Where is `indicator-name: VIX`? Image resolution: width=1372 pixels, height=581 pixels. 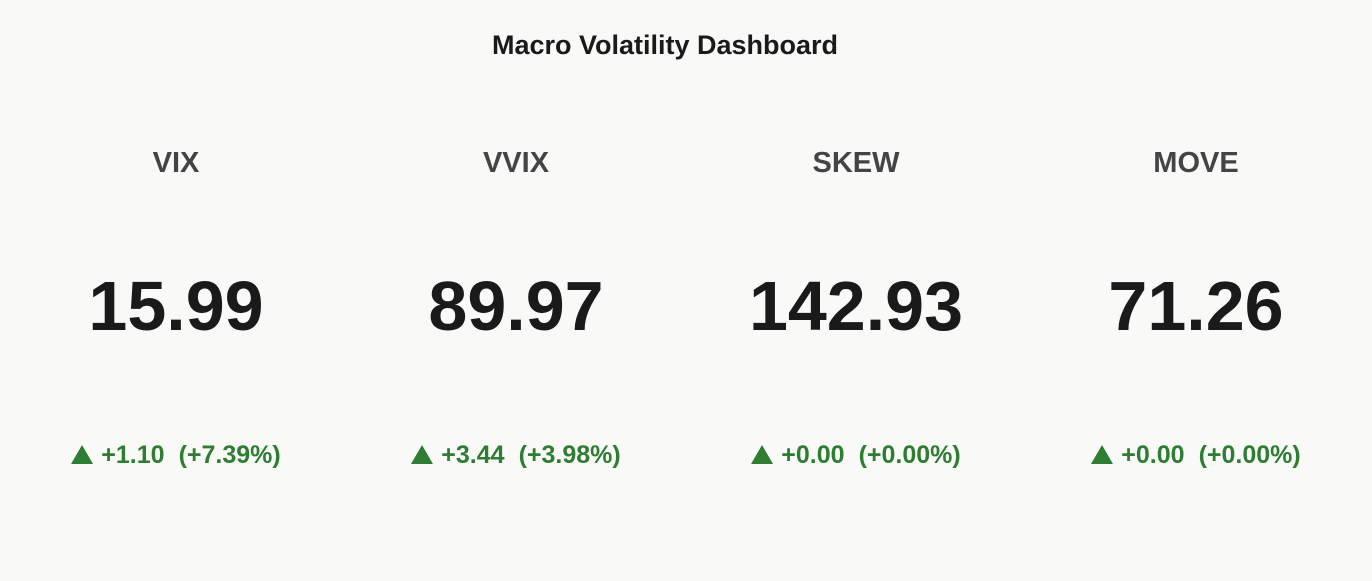 indicator-name: VIX is located at coordinates (176, 163).